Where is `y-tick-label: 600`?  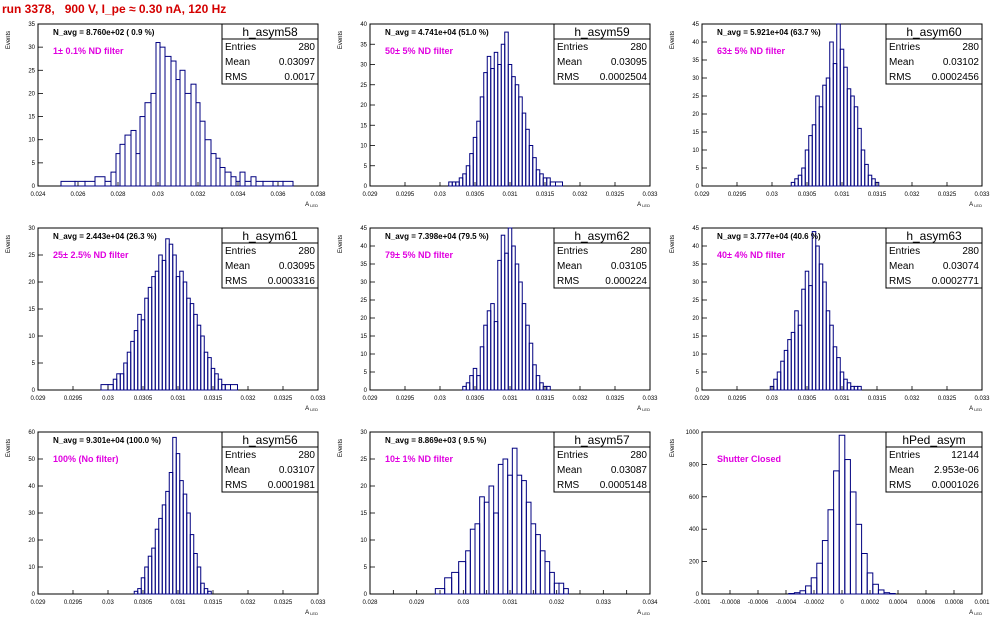 y-tick-label: 600 is located at coordinates (694, 498).